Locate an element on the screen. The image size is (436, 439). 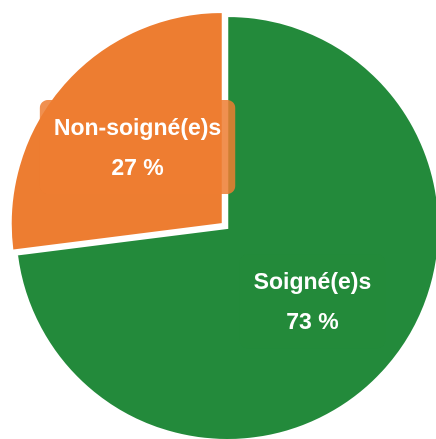
slice-value: 27 % is located at coordinates (137, 167).